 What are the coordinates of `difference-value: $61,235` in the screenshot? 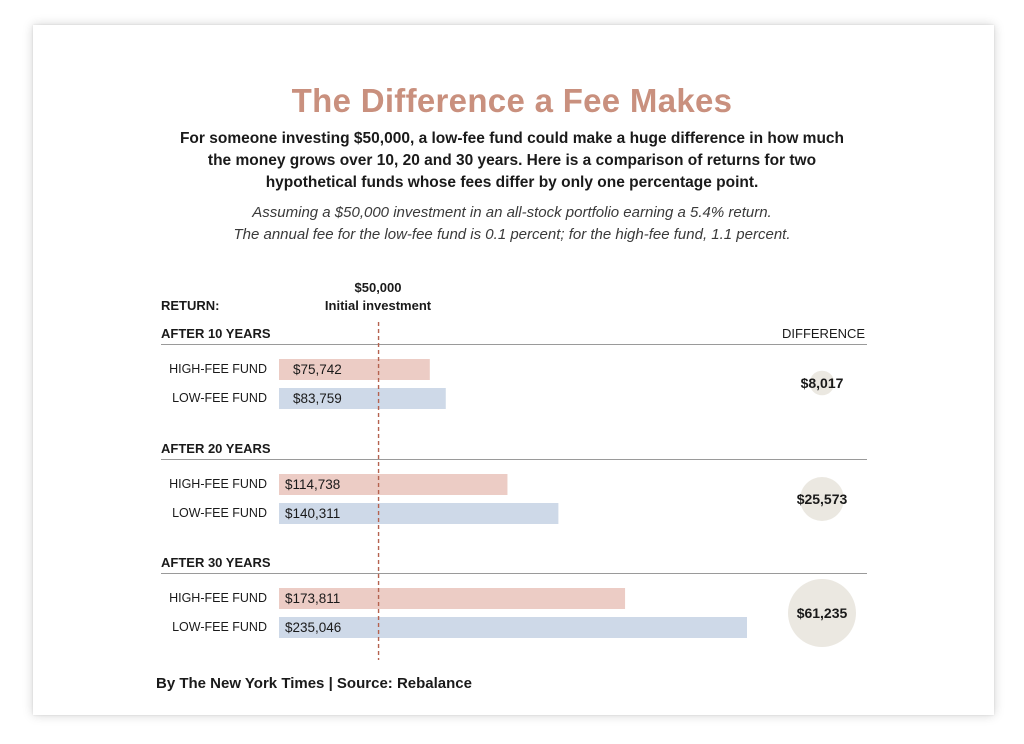 It's located at (822, 613).